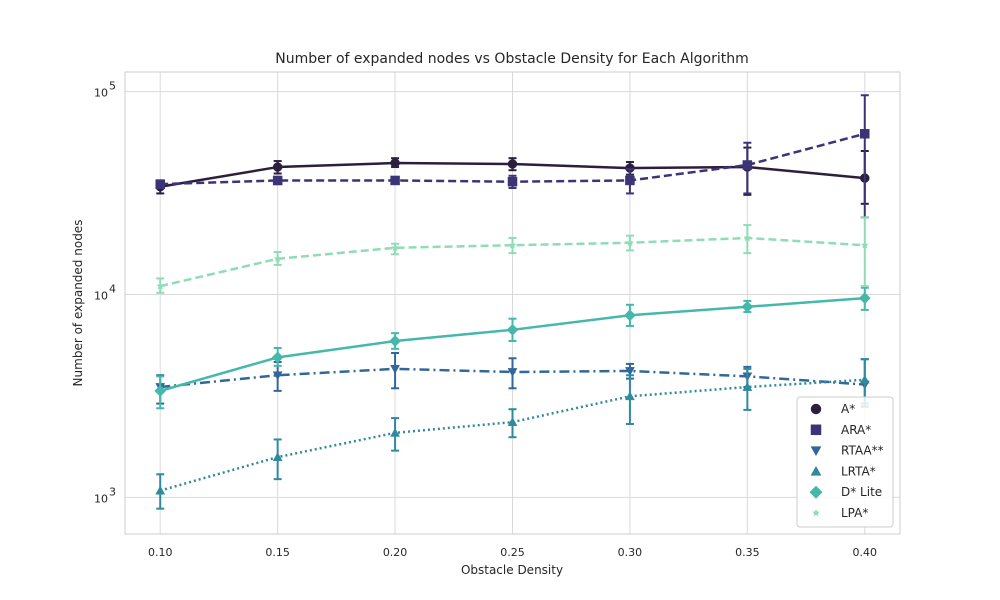 The height and width of the screenshot is (600, 1000). Describe the element at coordinates (512, 255) in the screenshot. I see `series-LPA*` at that location.